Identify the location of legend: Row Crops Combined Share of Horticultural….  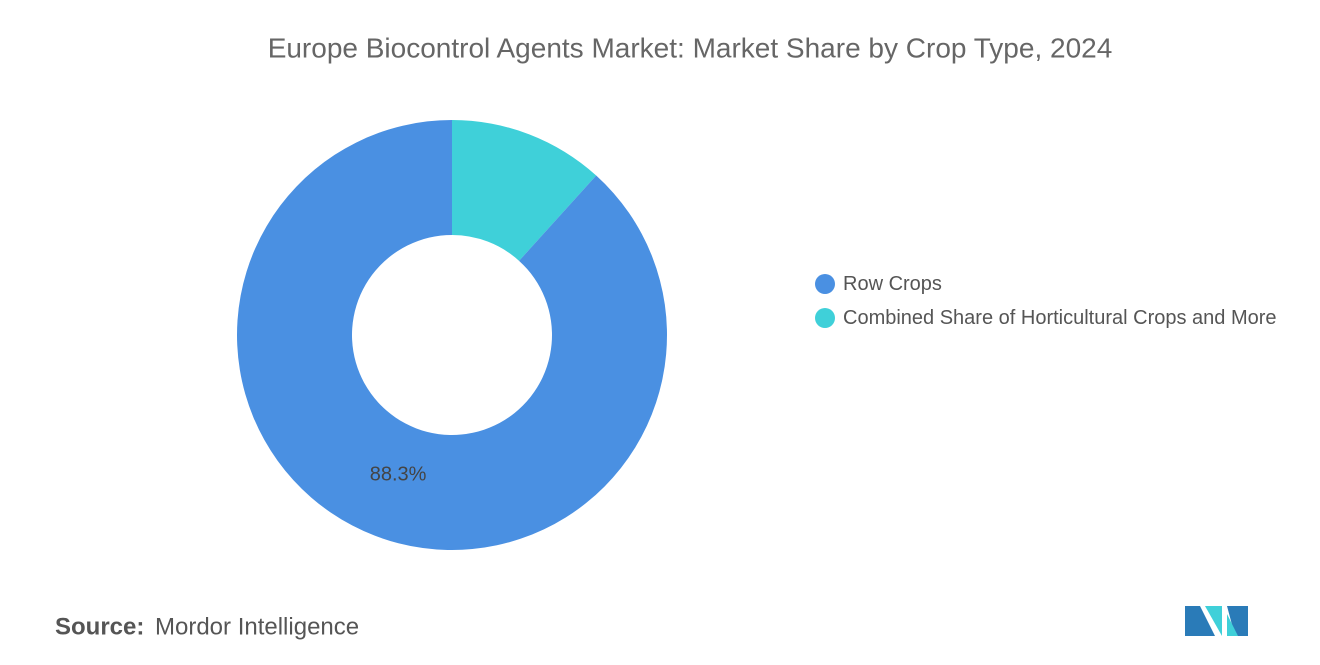
(1050, 304).